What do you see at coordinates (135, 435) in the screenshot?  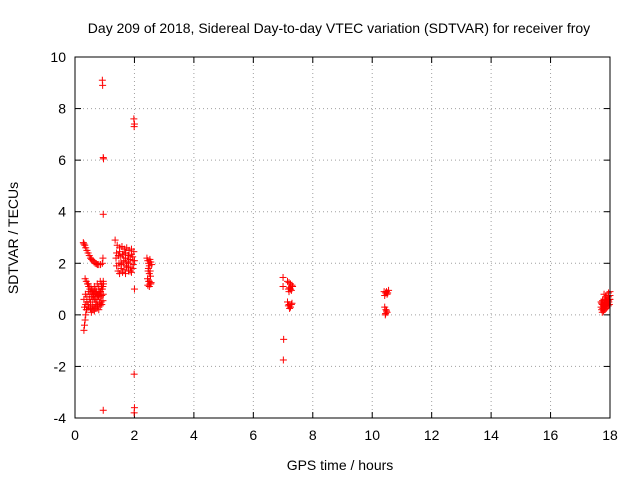 I see `x-tick-label: 2` at bounding box center [135, 435].